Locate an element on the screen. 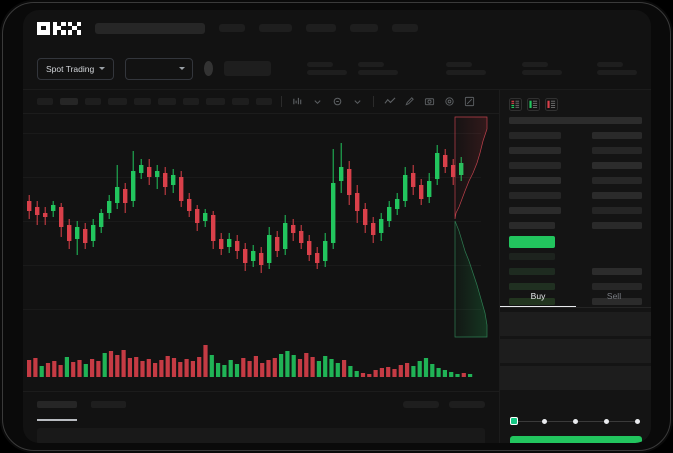 This screenshot has width=673, height=453. pencil-icon is located at coordinates (409, 101).